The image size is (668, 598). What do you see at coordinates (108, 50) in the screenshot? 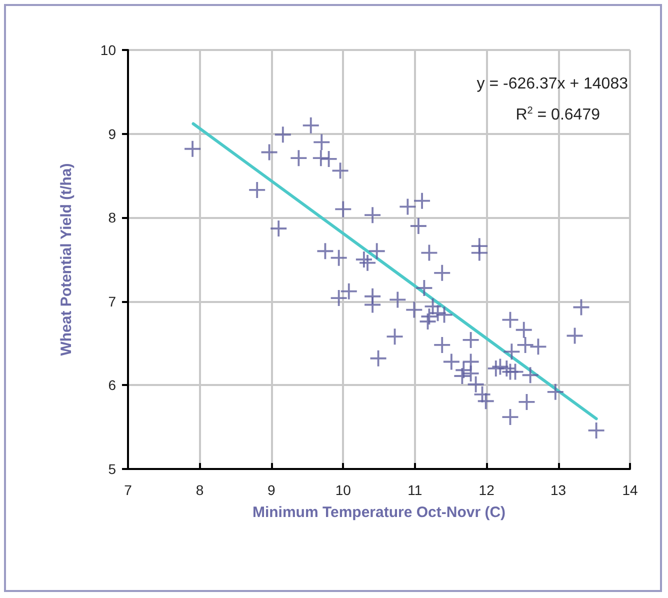
I see `y-tick-label: 10` at bounding box center [108, 50].